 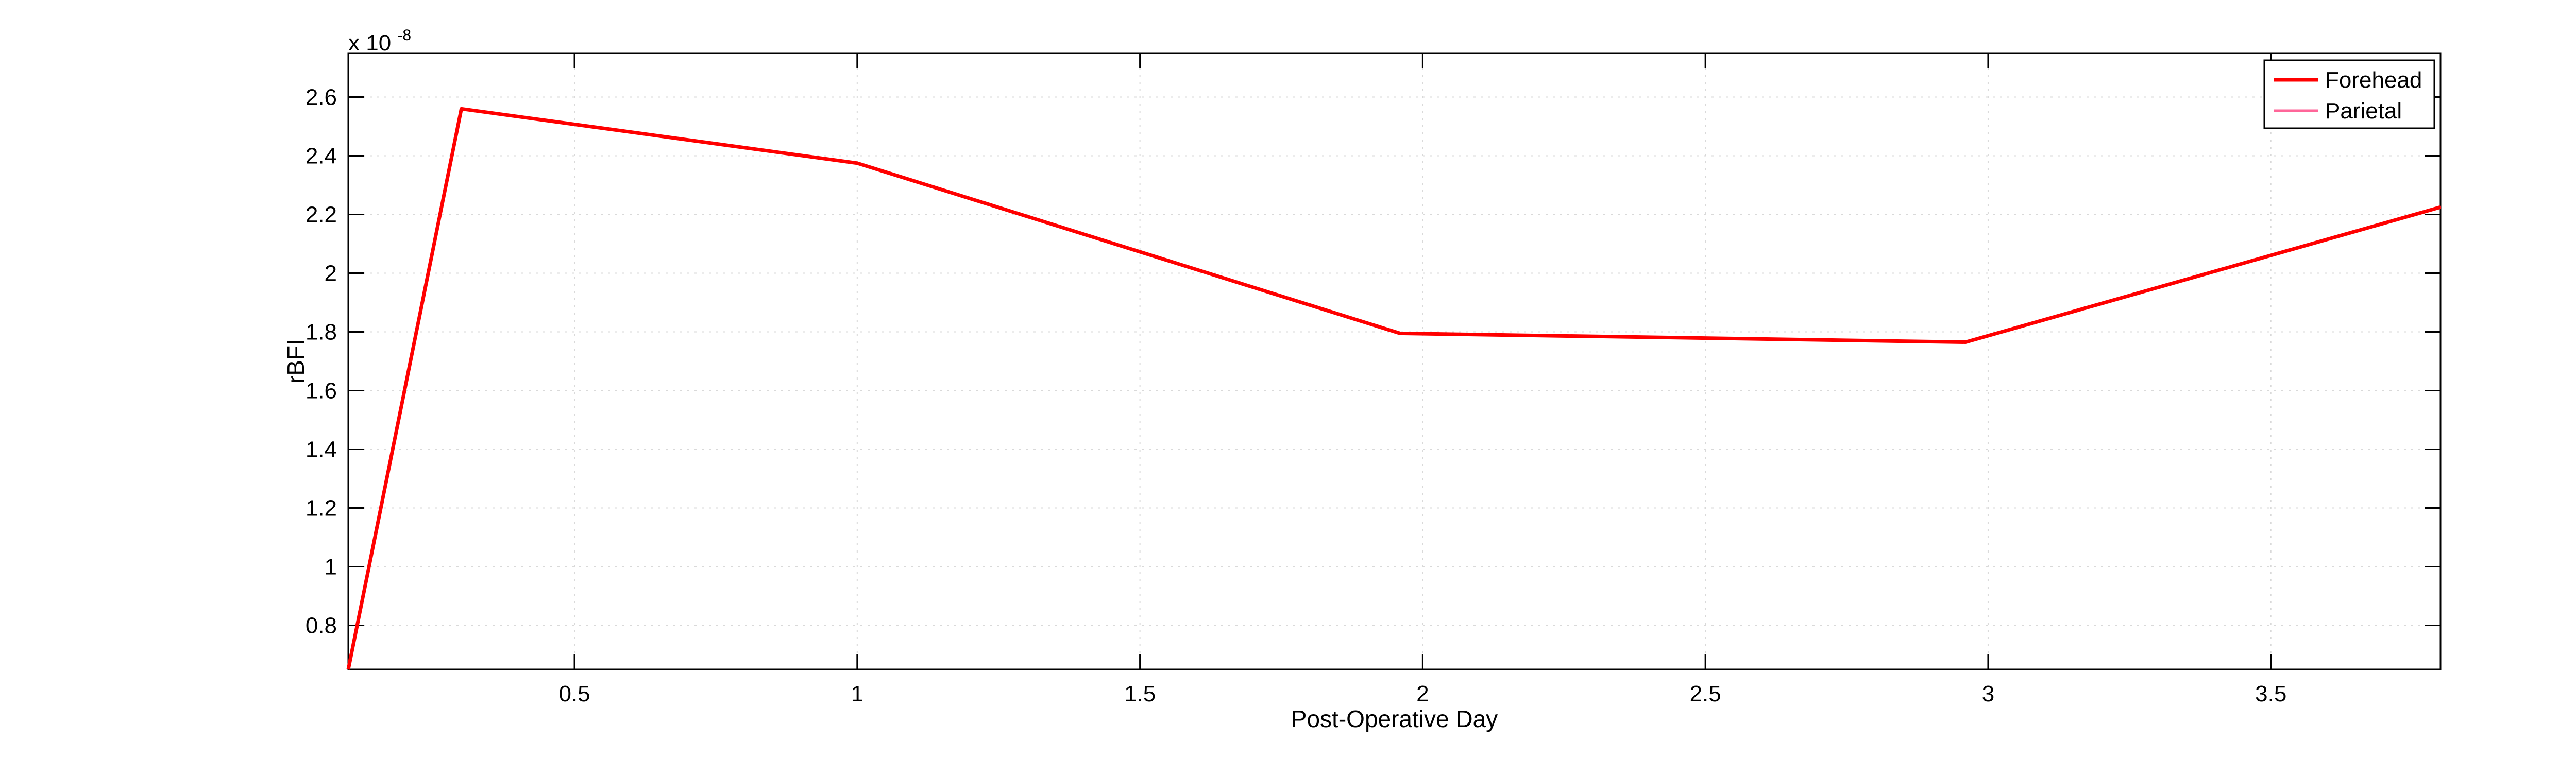 What do you see at coordinates (321, 626) in the screenshot?
I see `y-tick-label: 0.8` at bounding box center [321, 626].